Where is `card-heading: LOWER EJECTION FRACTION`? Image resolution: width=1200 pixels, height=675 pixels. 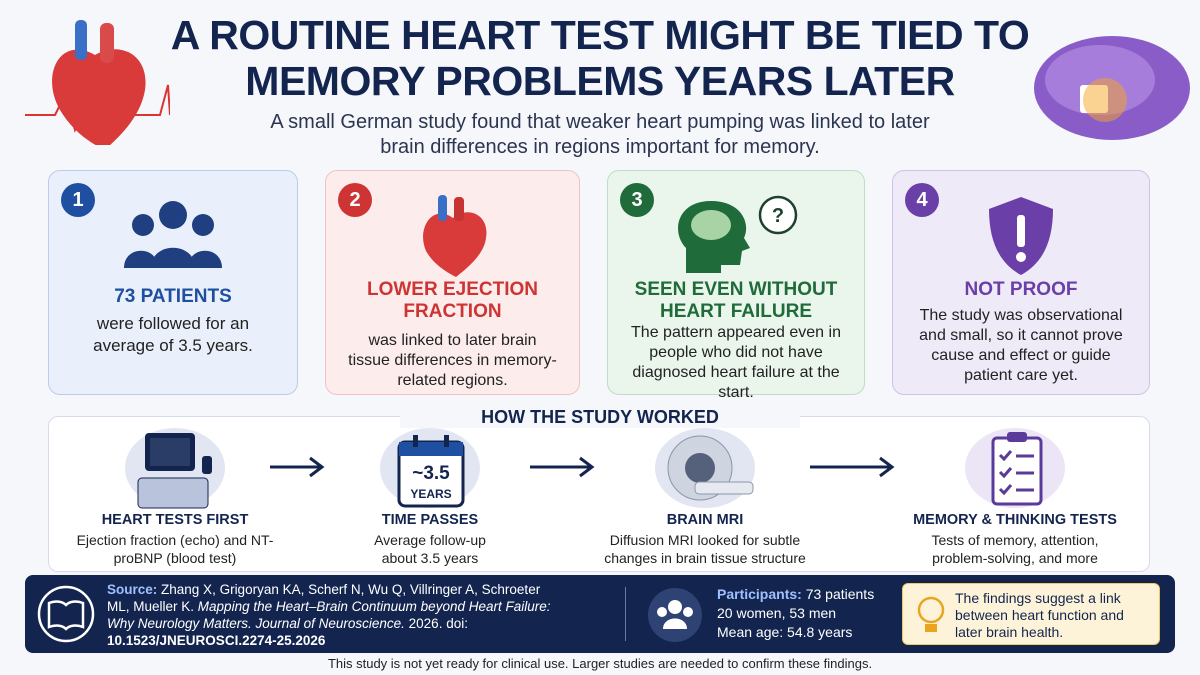 card-heading: LOWER EJECTION FRACTION is located at coordinates (452, 300).